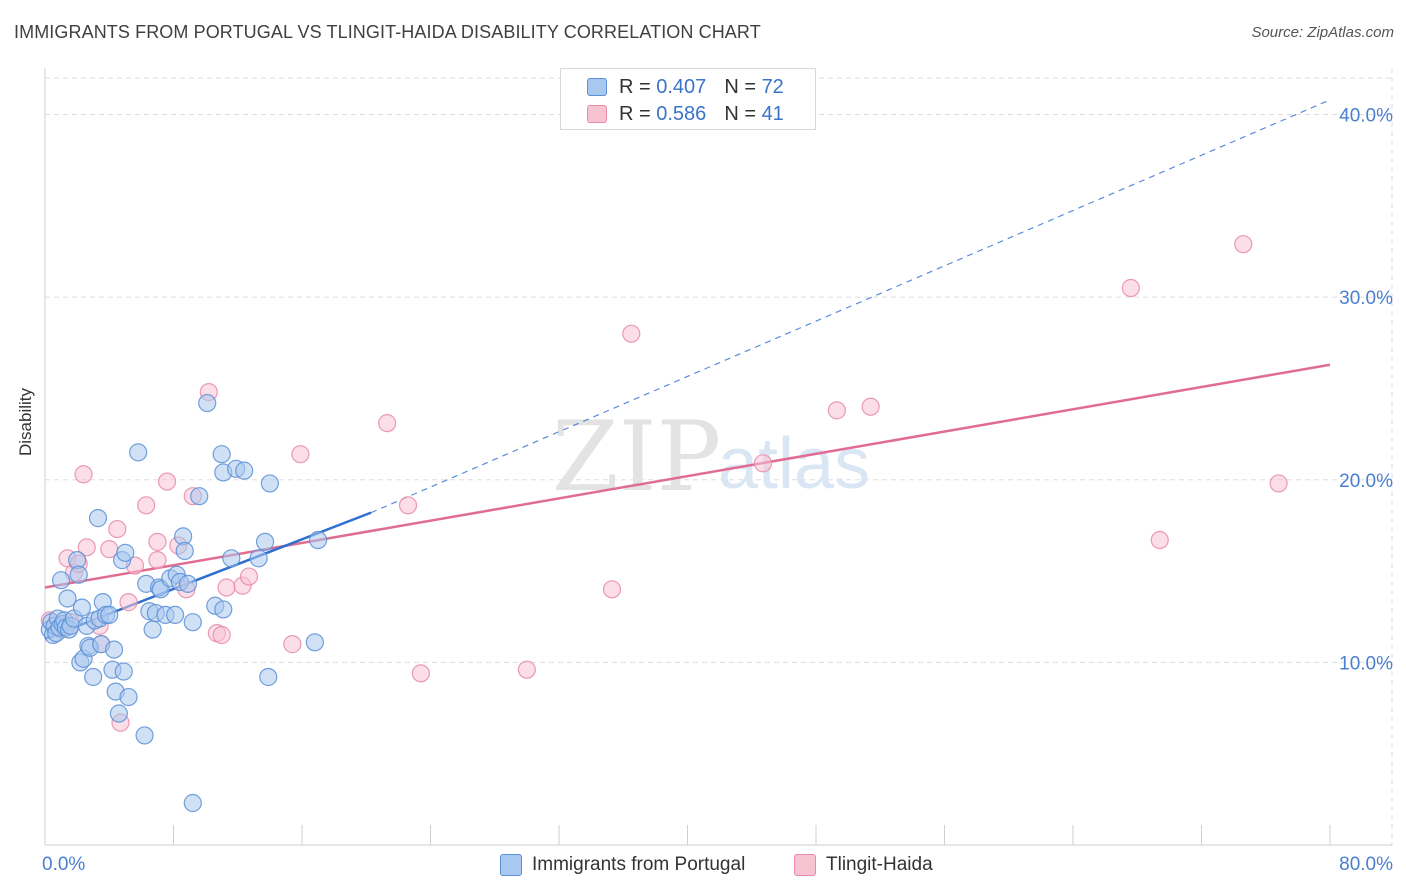 The width and height of the screenshot is (1406, 892). What do you see at coordinates (1366, 298) in the screenshot?
I see `y-tick-label-30: 30.0%` at bounding box center [1366, 298].